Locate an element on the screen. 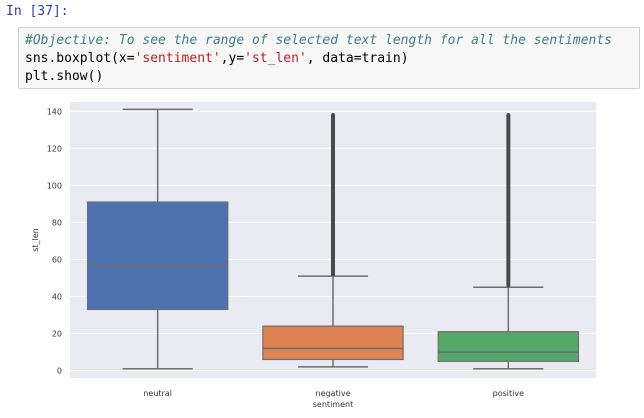 The width and height of the screenshot is (644, 418). code-string-x: 'sentiment' is located at coordinates (177, 58).